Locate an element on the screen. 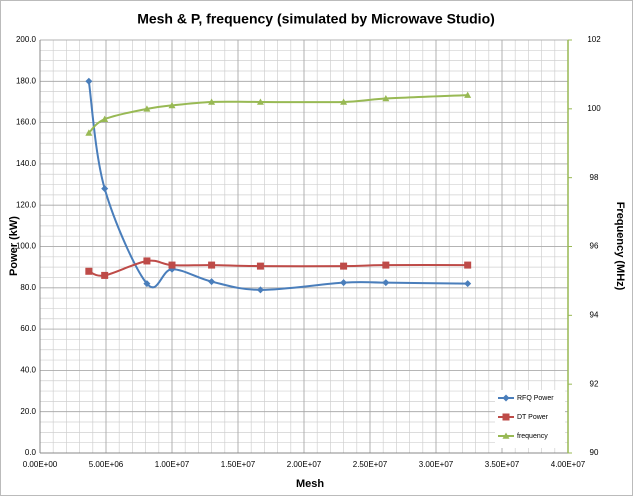  y-tick-label: 60.0 is located at coordinates (28, 328).